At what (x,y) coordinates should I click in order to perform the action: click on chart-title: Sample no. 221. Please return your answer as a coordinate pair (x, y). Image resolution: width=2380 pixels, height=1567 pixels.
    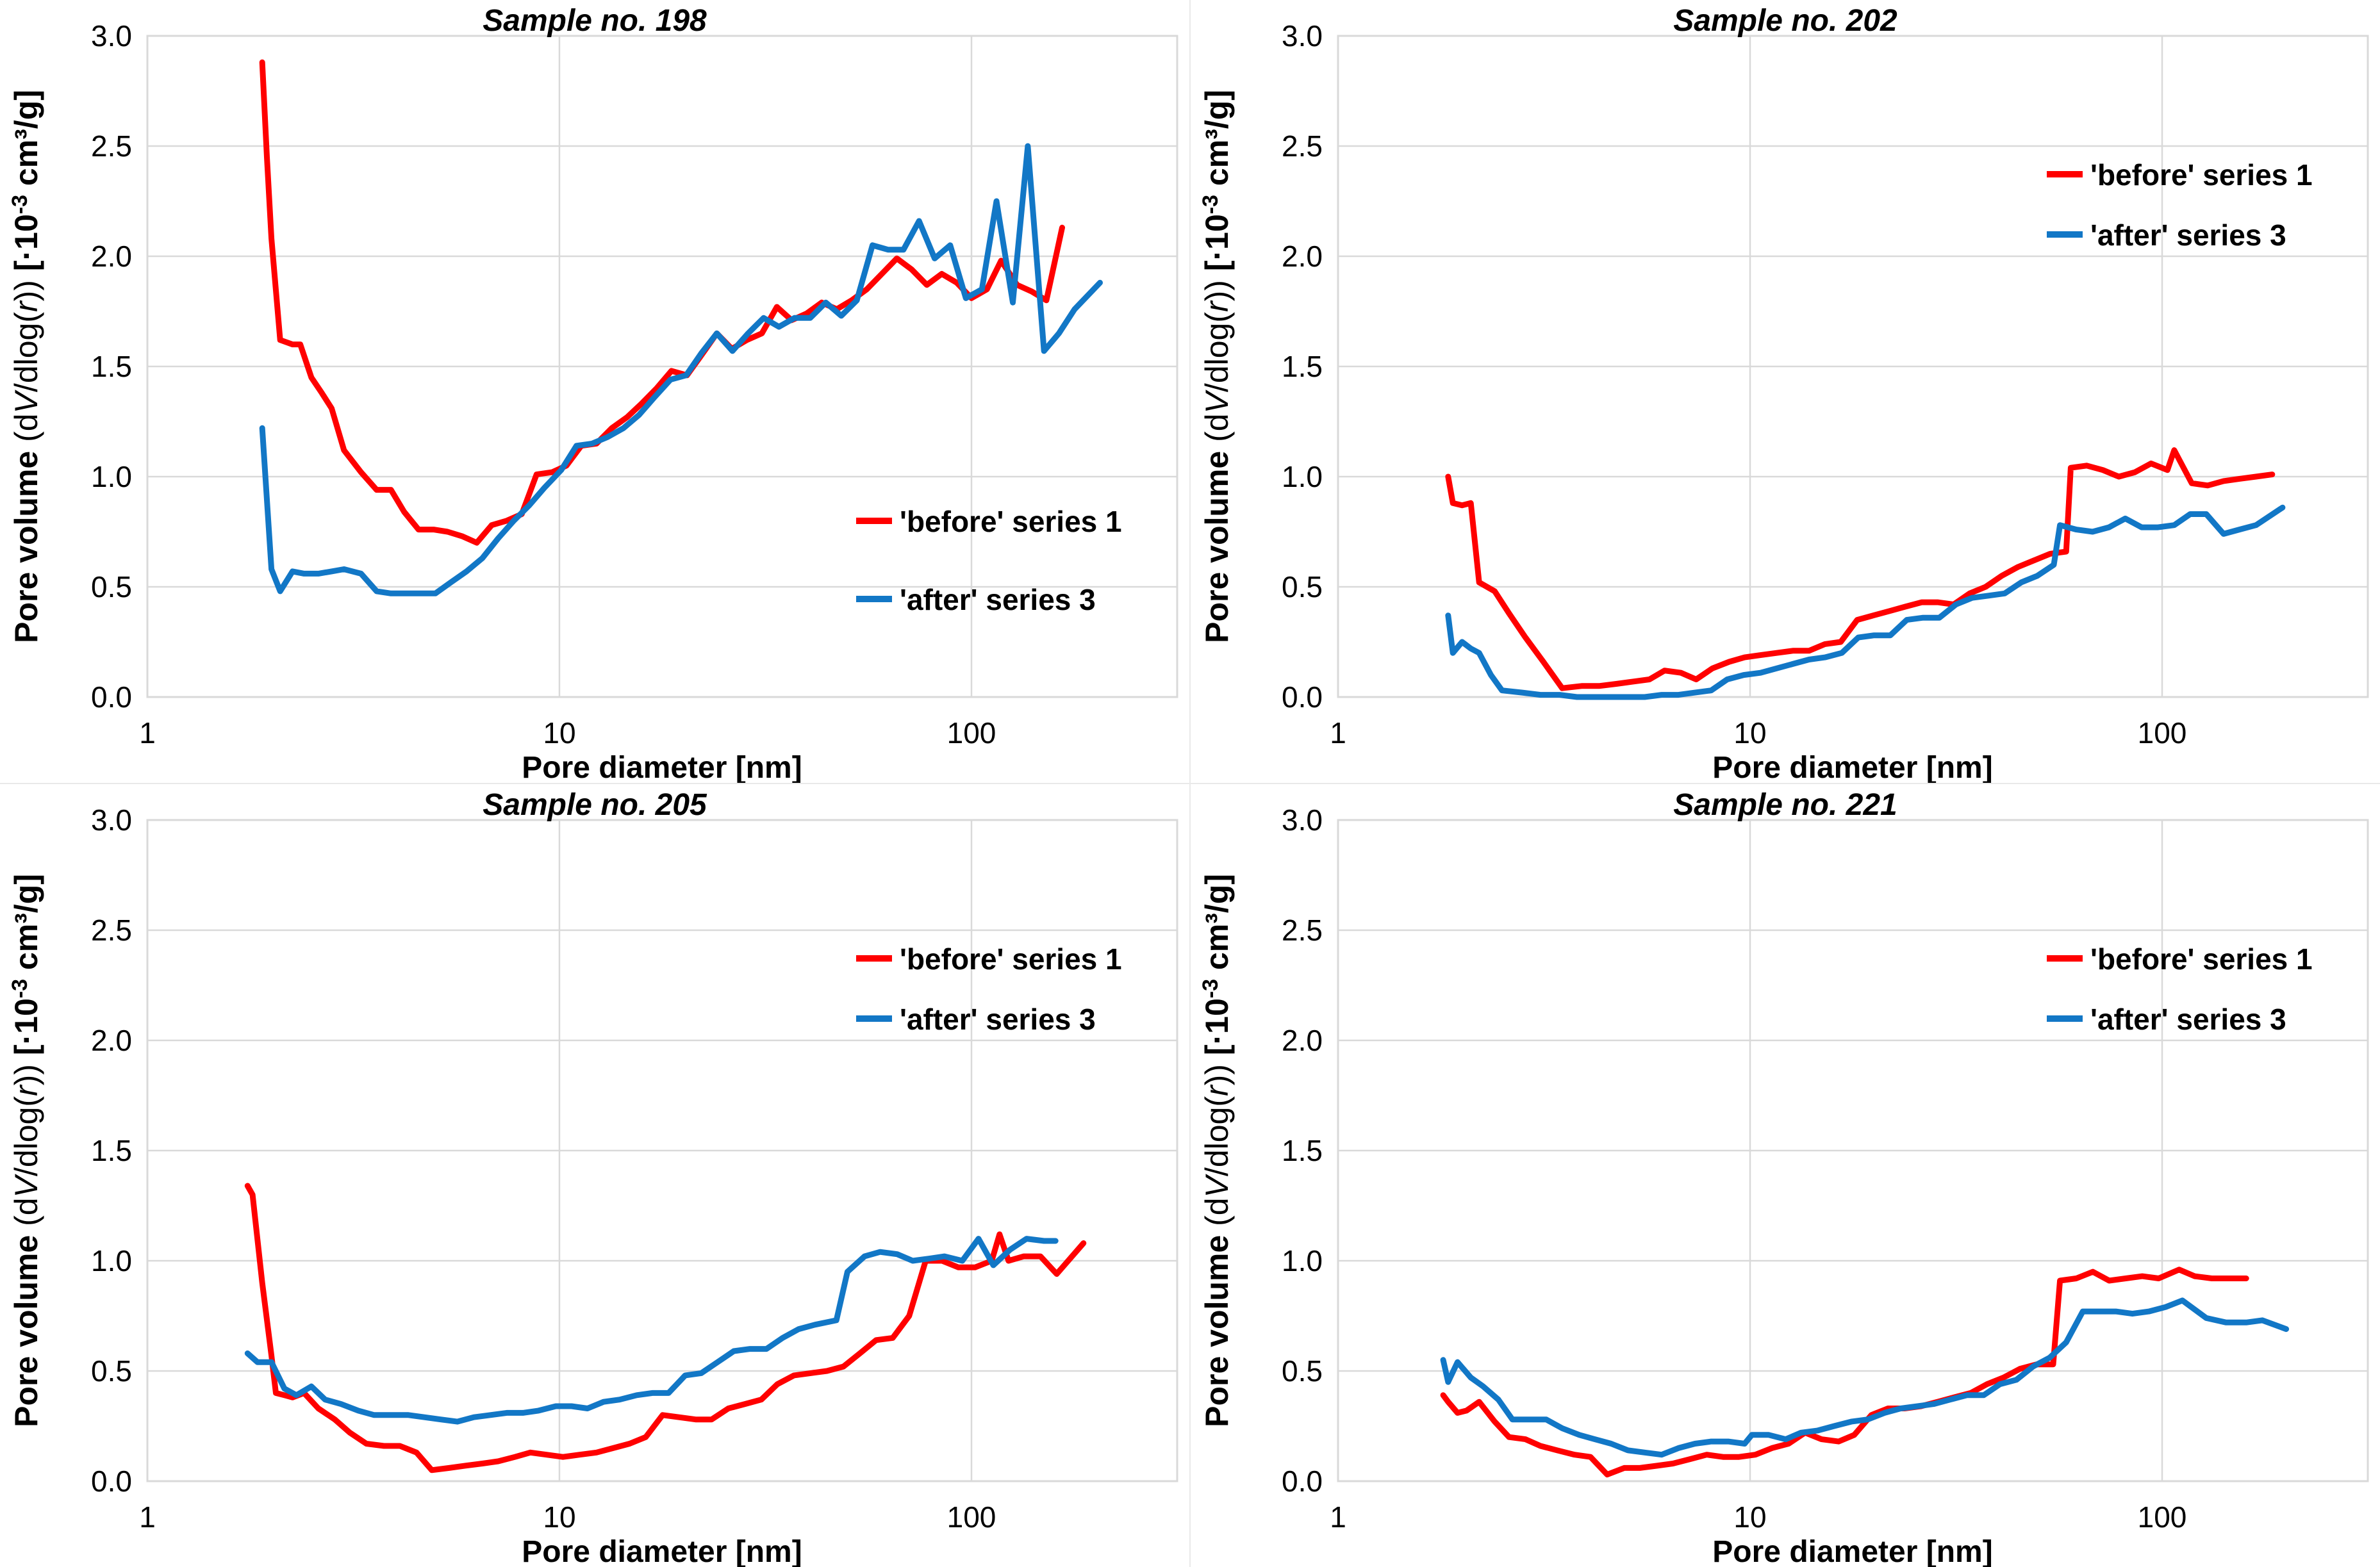
    Looking at the image, I should click on (1785, 805).